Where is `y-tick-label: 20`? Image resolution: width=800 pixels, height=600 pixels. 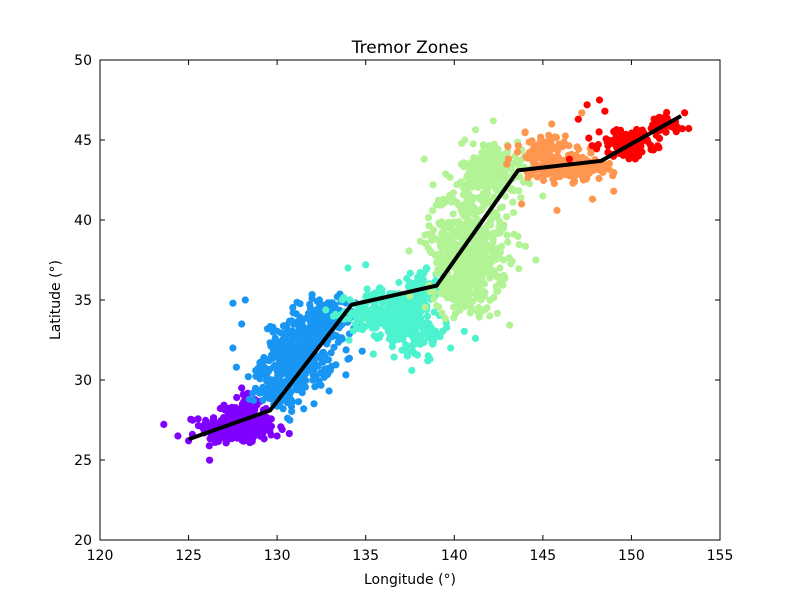 y-tick-label: 20 is located at coordinates (83, 541).